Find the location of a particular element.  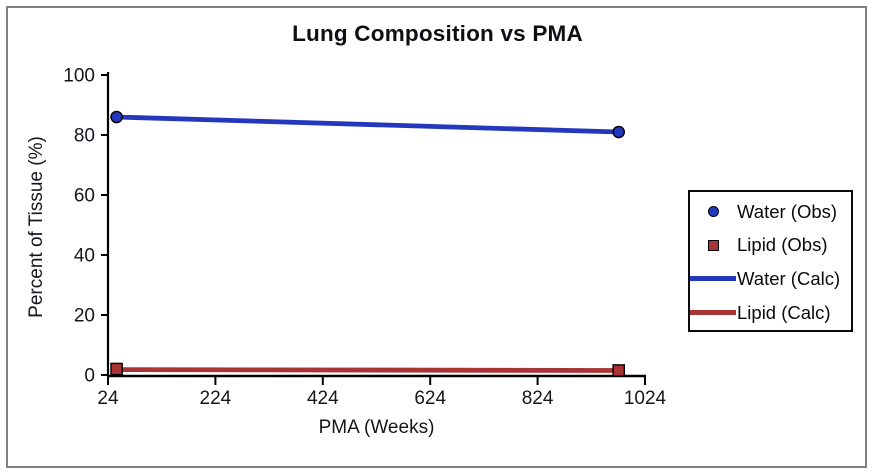

legend-label: Water (Calc) is located at coordinates (789, 278).